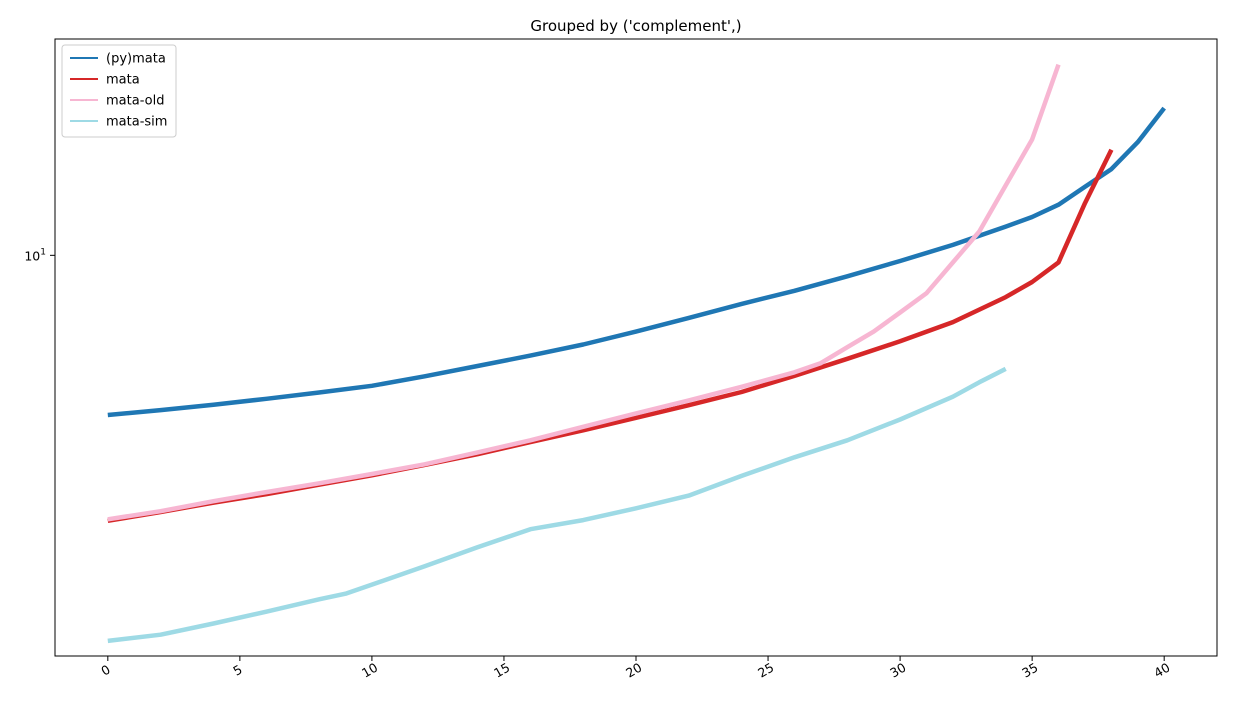 This screenshot has width=1237, height=706. I want to click on legend-label: mata-old, so click(135, 101).